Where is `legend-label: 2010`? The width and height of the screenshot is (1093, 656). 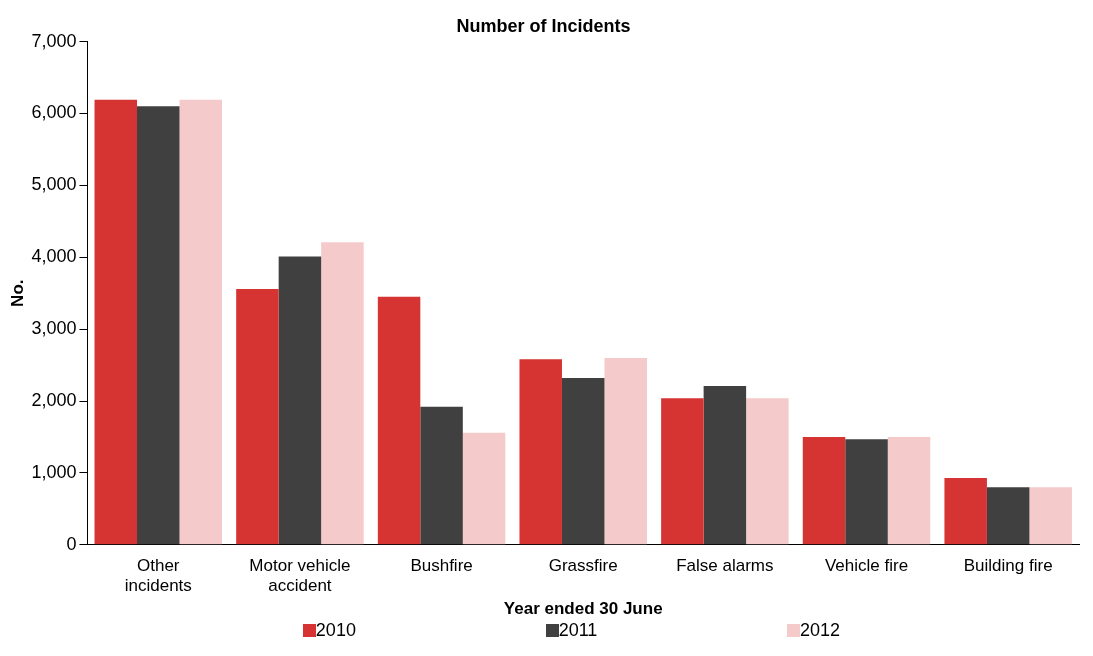 legend-label: 2010 is located at coordinates (335, 630).